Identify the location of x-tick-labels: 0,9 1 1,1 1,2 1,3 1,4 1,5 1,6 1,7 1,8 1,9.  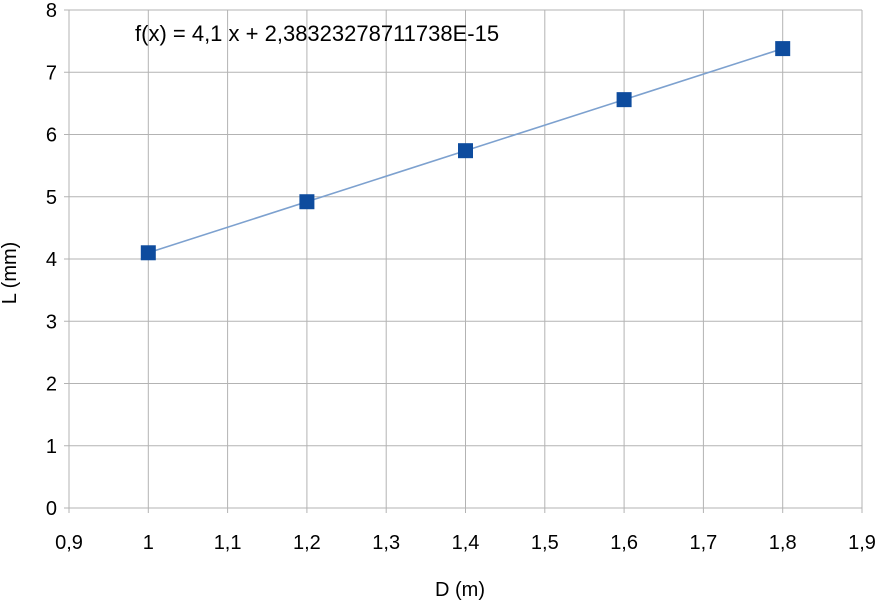
(465, 543).